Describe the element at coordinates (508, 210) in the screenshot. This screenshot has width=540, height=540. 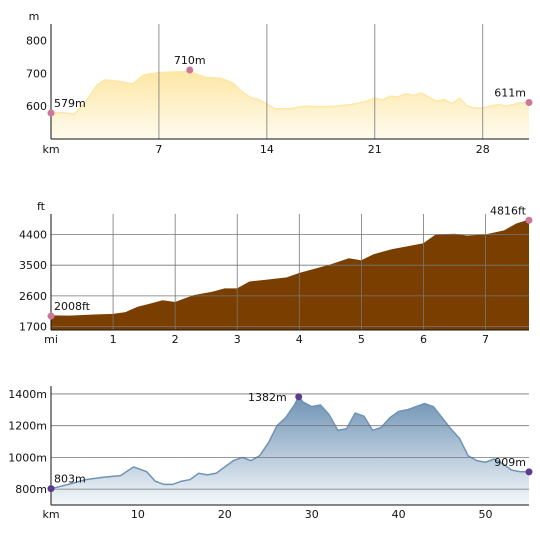
I see `elevation-data-label: 4816ft` at that location.